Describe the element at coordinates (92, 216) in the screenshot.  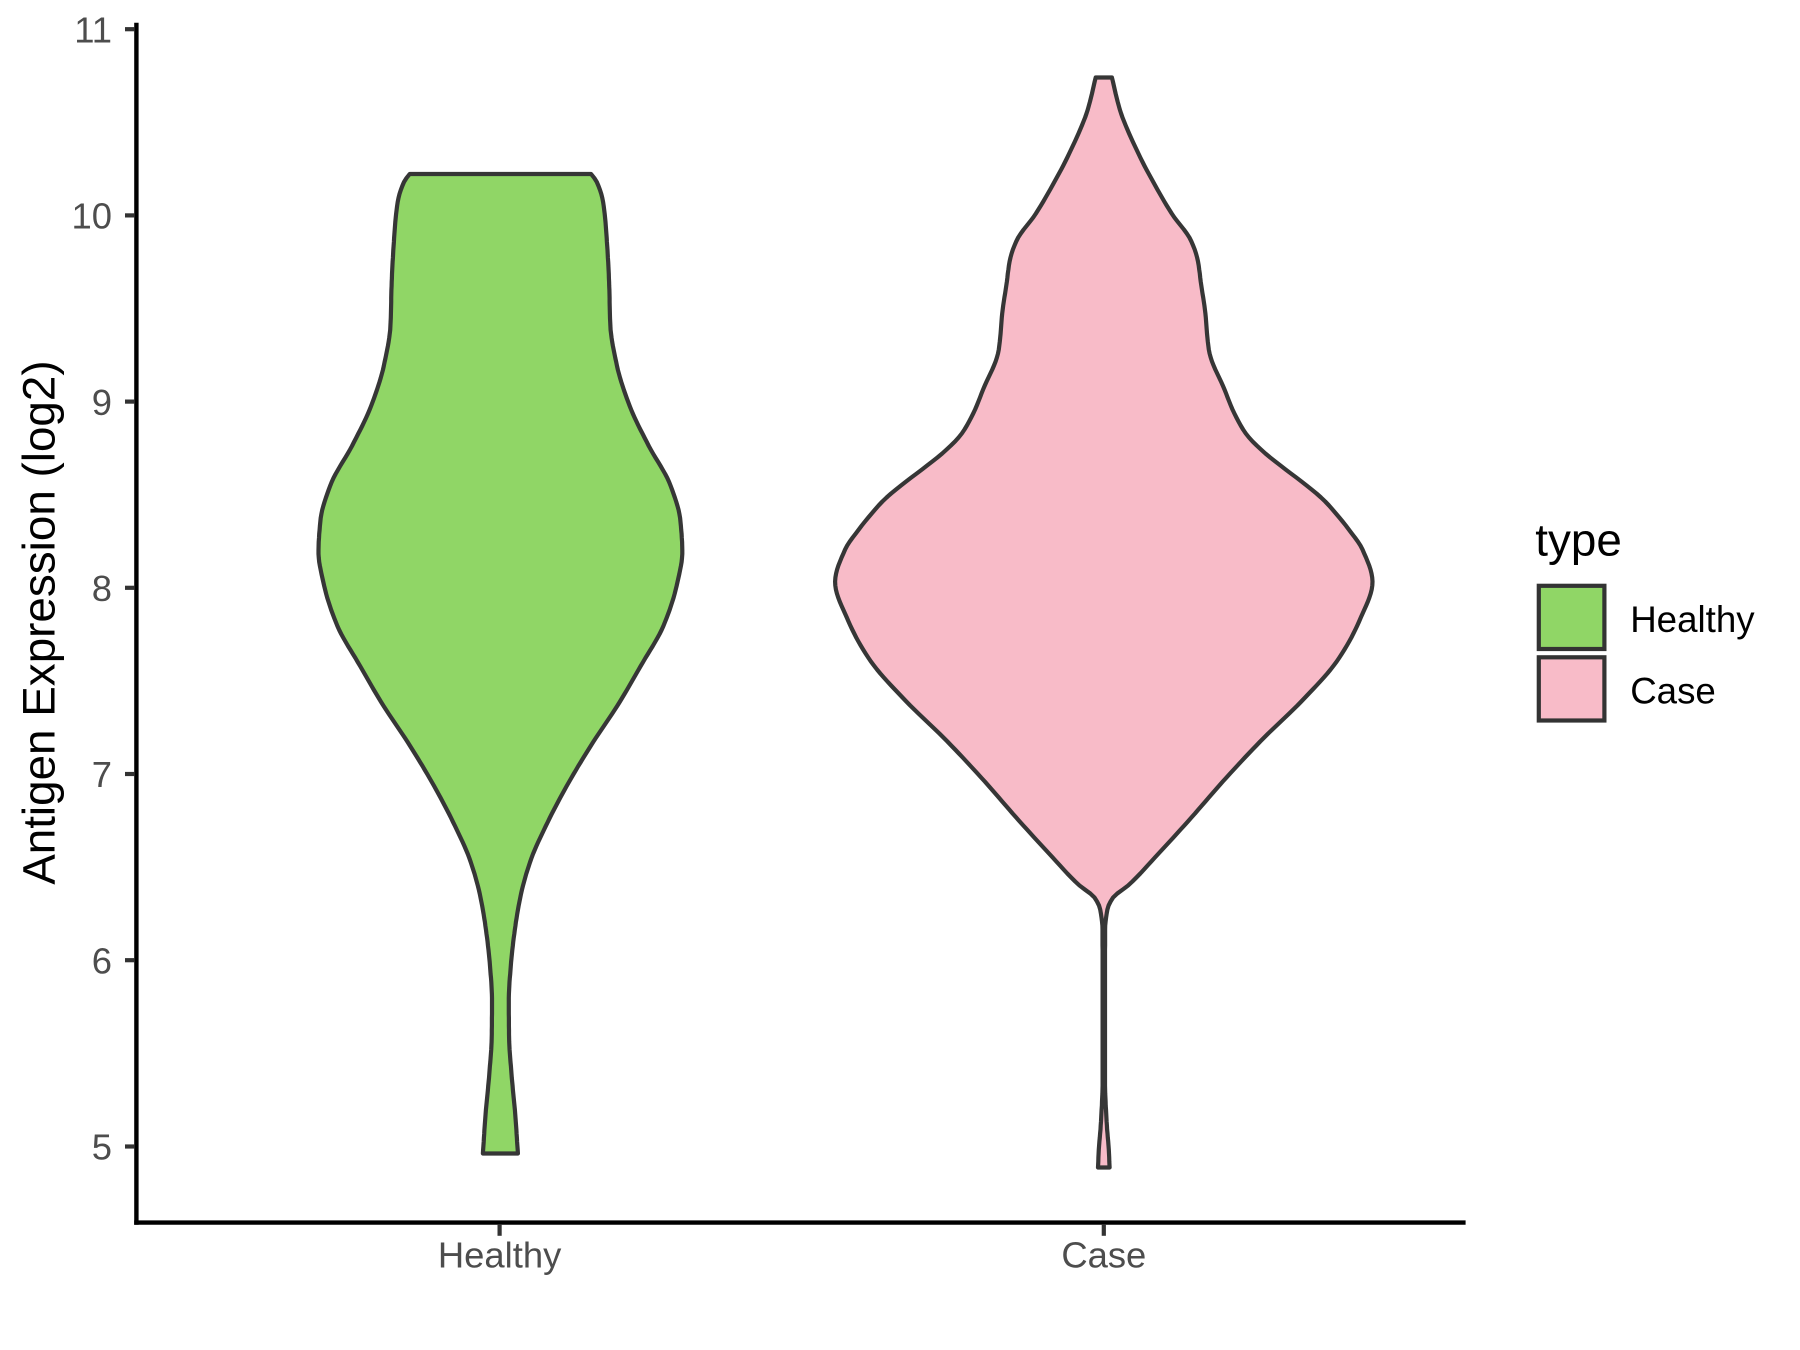
I see `svg-text: 10` at that location.